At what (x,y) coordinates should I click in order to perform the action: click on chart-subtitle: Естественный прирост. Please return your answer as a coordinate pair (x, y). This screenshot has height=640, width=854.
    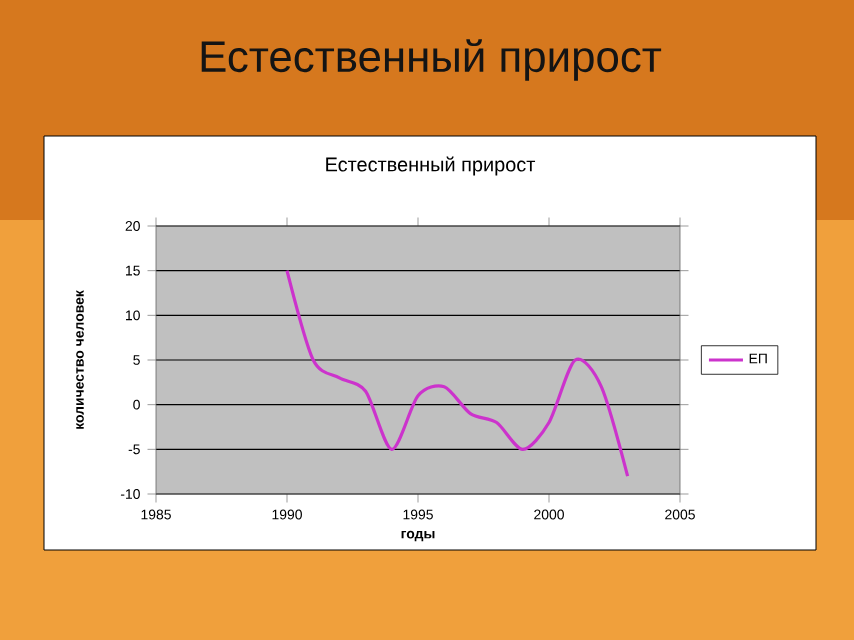
    Looking at the image, I should click on (431, 166).